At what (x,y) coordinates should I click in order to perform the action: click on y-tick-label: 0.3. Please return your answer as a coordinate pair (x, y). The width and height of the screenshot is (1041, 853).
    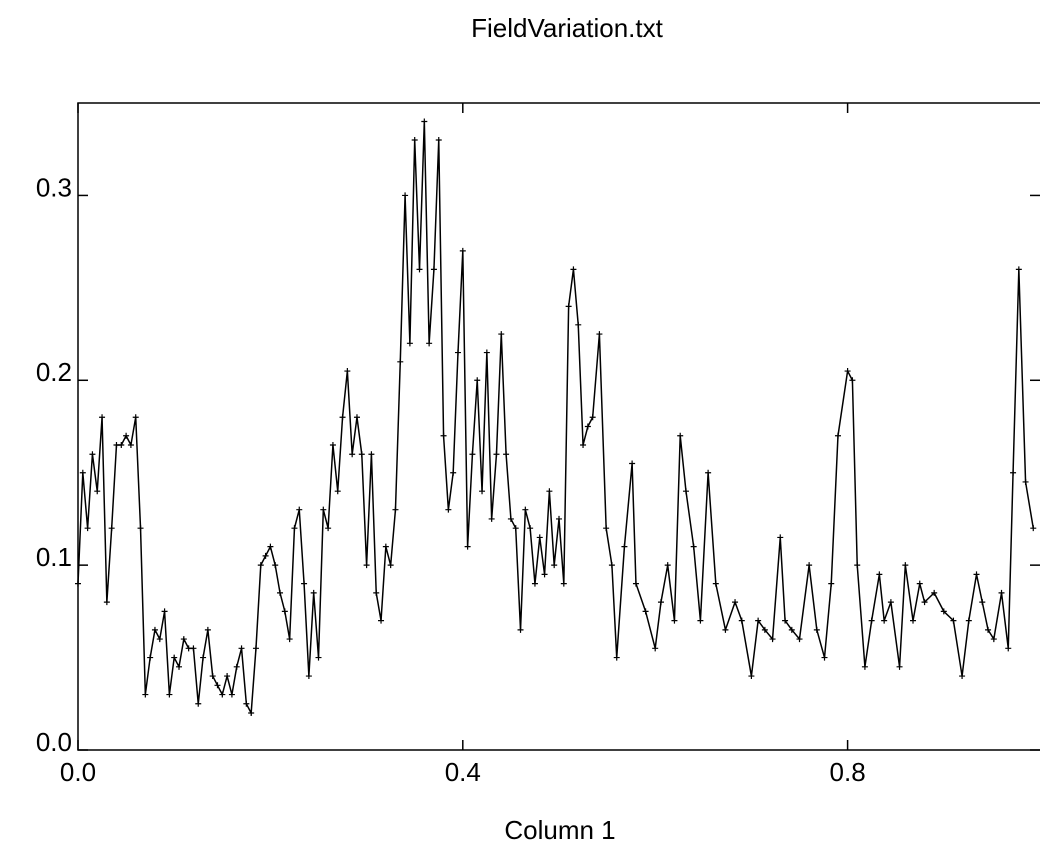
    Looking at the image, I should click on (54, 187).